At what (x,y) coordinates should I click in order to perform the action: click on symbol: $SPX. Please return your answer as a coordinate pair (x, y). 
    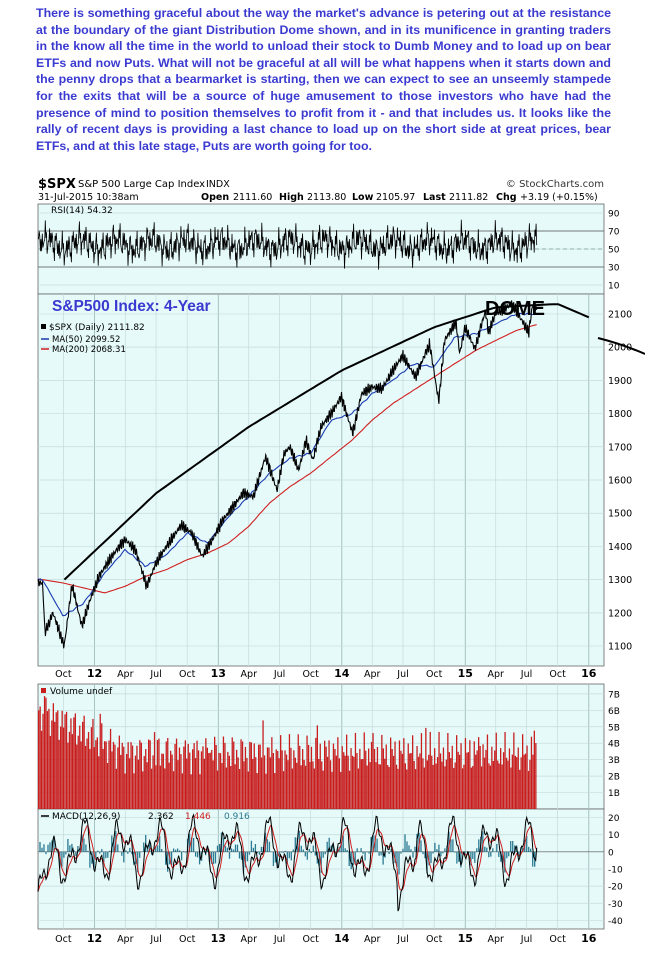
    Looking at the image, I should click on (57, 184).